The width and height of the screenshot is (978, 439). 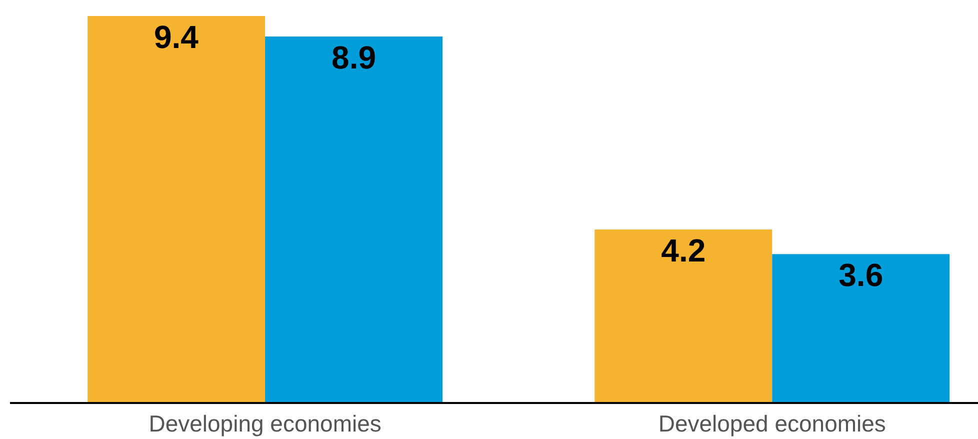 What do you see at coordinates (861, 275) in the screenshot?
I see `data-label: 3.6` at bounding box center [861, 275].